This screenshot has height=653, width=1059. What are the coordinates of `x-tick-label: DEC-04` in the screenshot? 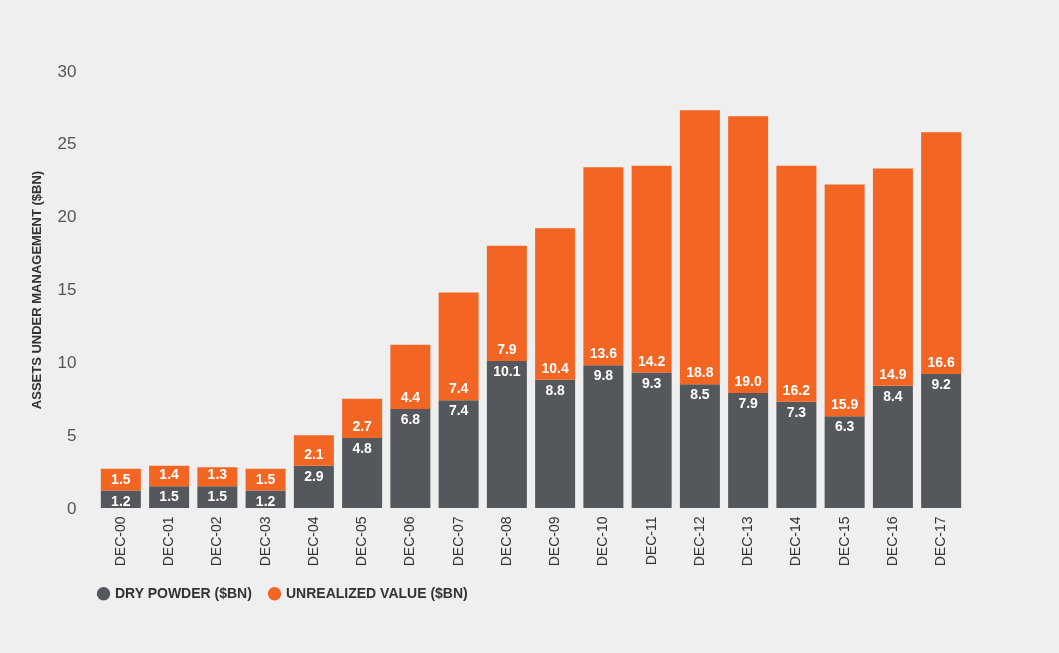 It's located at (312, 541).